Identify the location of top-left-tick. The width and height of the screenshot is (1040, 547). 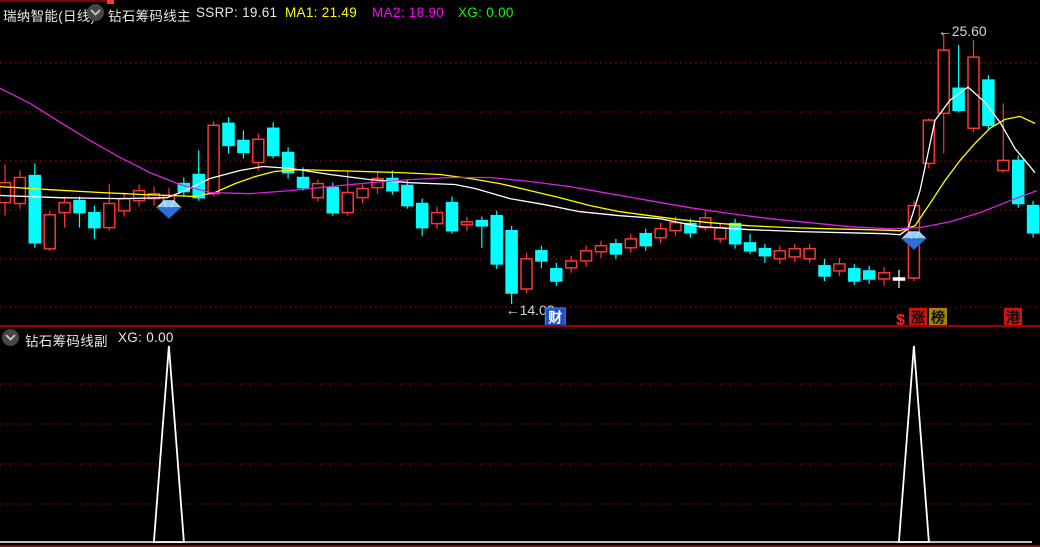
(110, 2).